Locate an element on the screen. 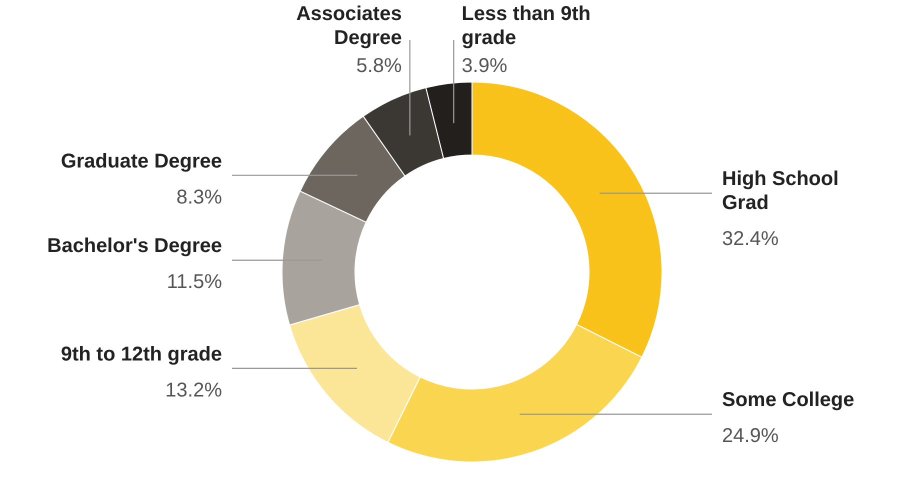 Image resolution: width=897 pixels, height=478 pixels. slice-label: Less than 9th grade is located at coordinates (526, 26).